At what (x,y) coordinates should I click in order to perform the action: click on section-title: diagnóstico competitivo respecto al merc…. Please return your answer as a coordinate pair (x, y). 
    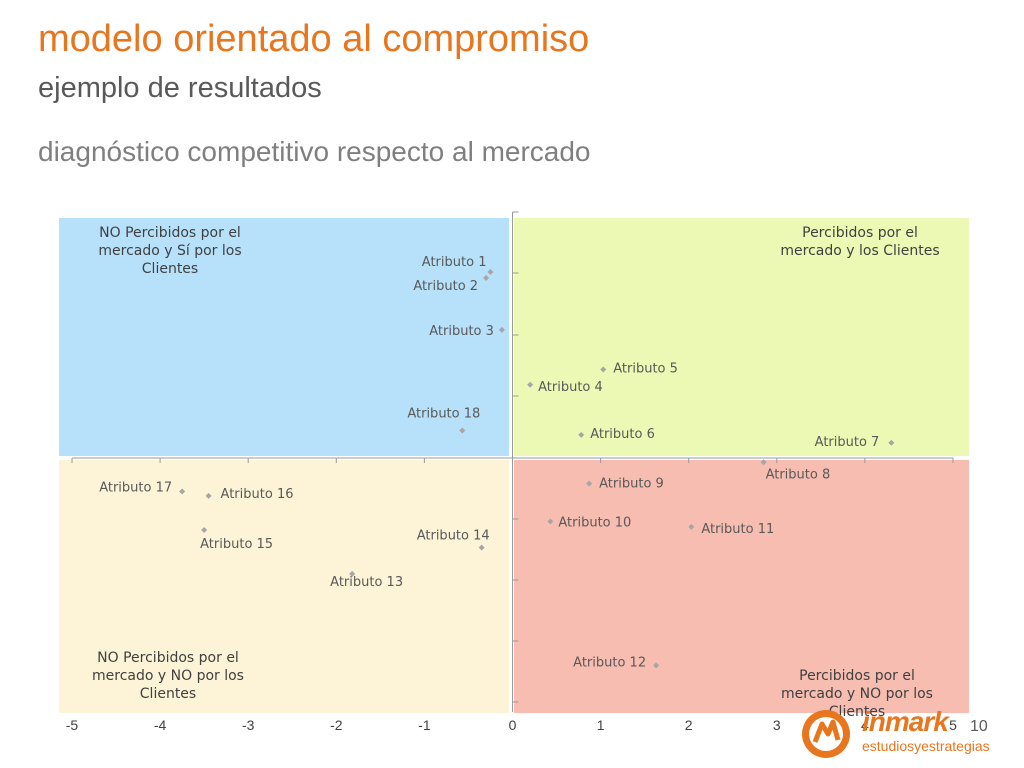
    Looking at the image, I should click on (314, 151).